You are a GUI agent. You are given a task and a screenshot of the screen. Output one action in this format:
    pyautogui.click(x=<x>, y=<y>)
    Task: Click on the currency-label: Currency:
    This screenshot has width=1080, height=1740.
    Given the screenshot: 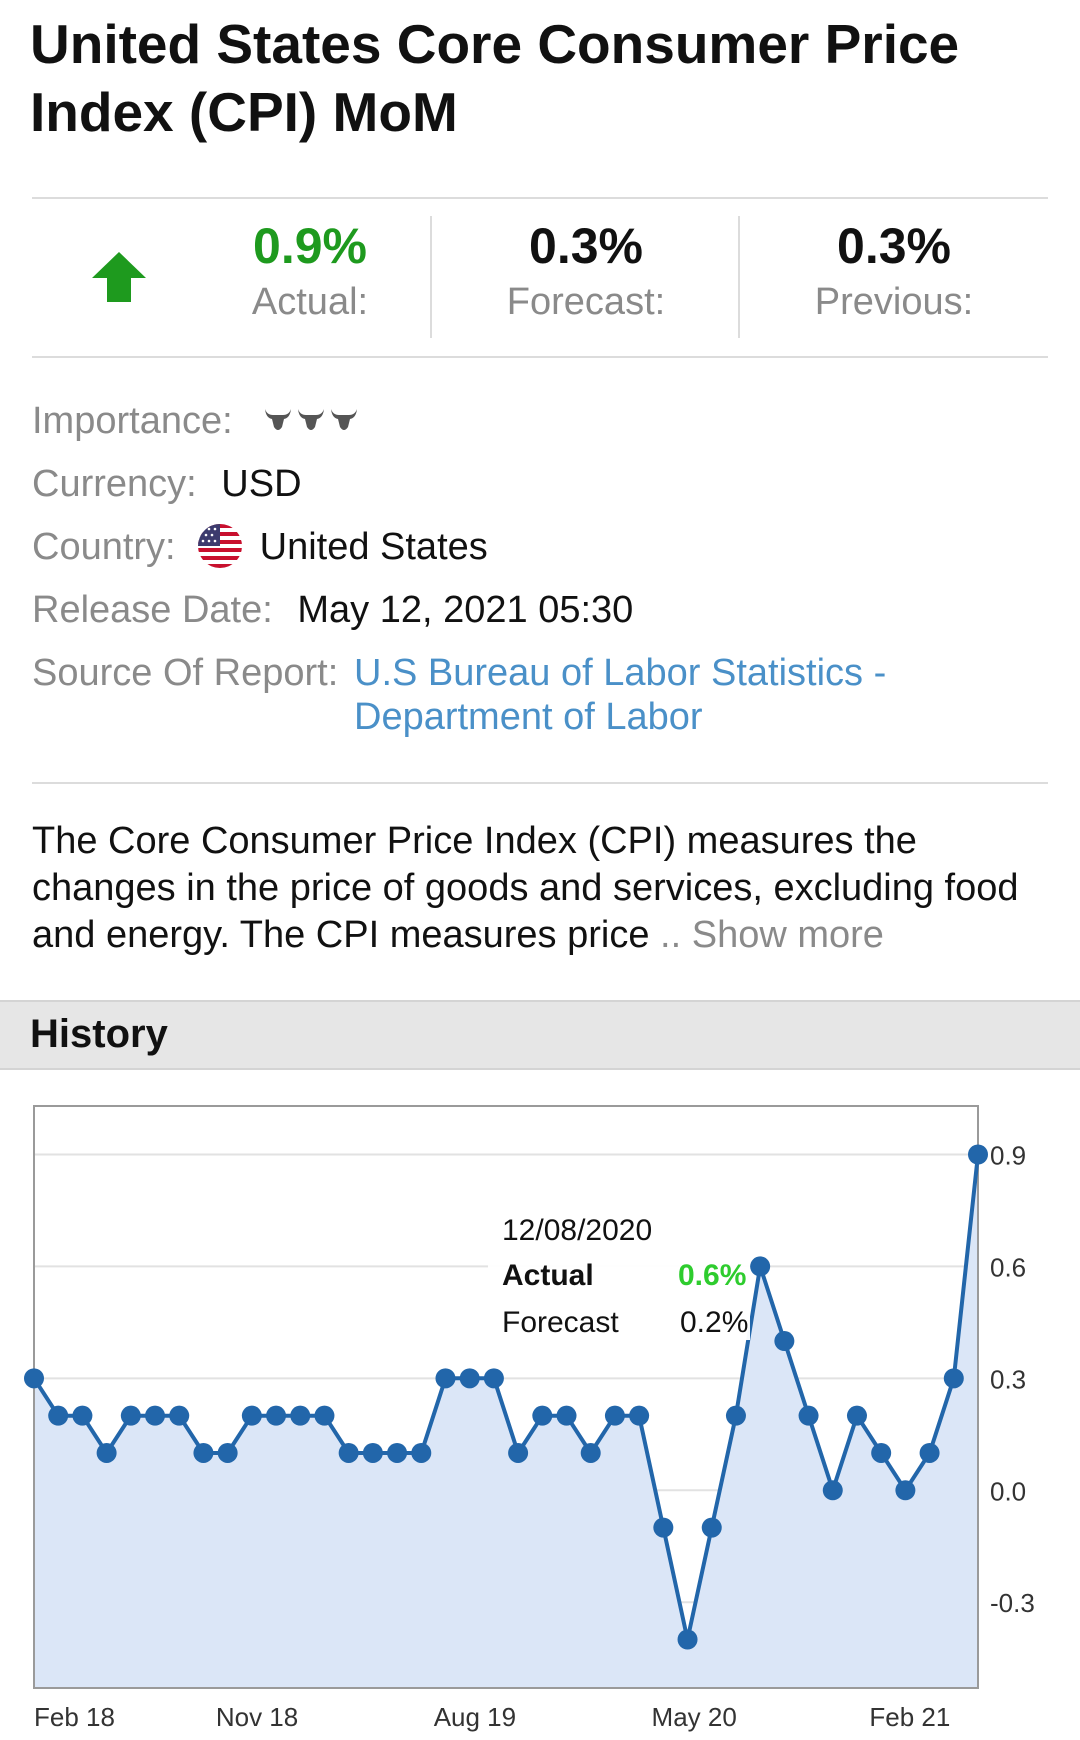 What is the action you would take?
    pyautogui.click(x=114, y=484)
    